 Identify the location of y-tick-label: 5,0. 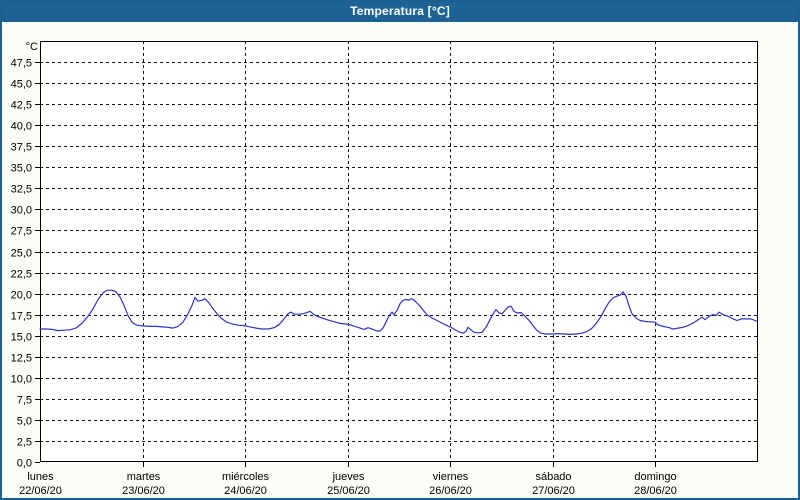
(24, 422).